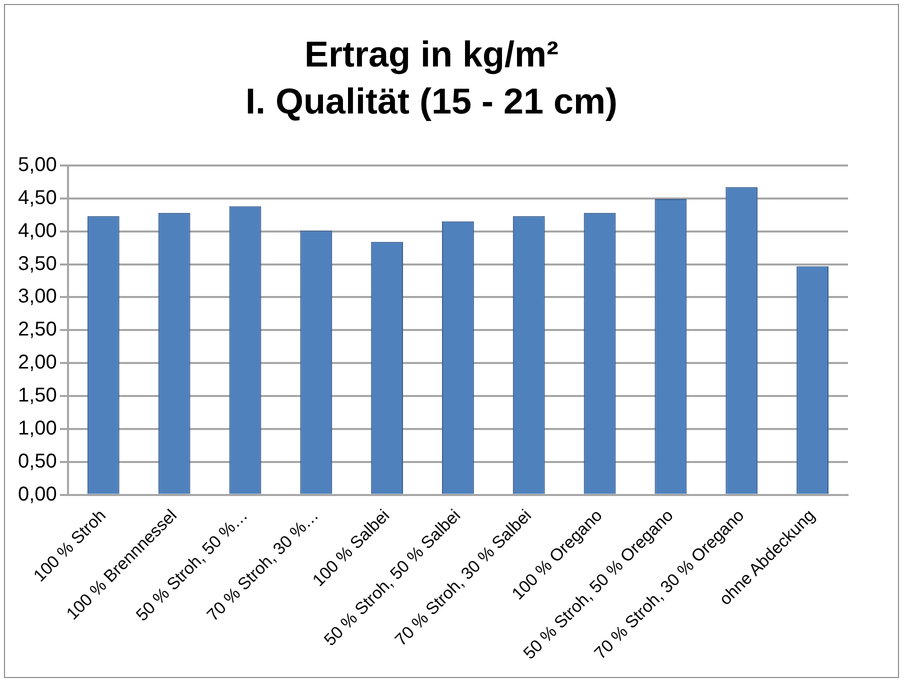 The width and height of the screenshot is (911, 682). What do you see at coordinates (37, 461) in the screenshot?
I see `y-tick-label: 0,50` at bounding box center [37, 461].